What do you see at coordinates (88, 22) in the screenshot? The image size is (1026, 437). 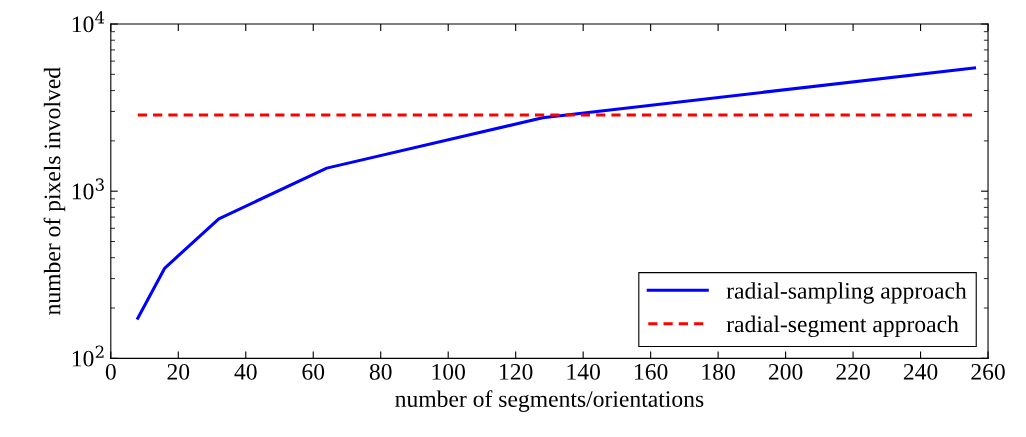 I see `y-tick-label: 10$^{4}$` at bounding box center [88, 22].